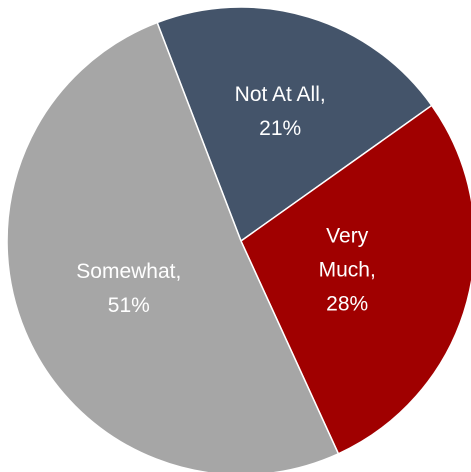 The image size is (471, 472). I want to click on pie-label-line: 51%, so click(129, 305).